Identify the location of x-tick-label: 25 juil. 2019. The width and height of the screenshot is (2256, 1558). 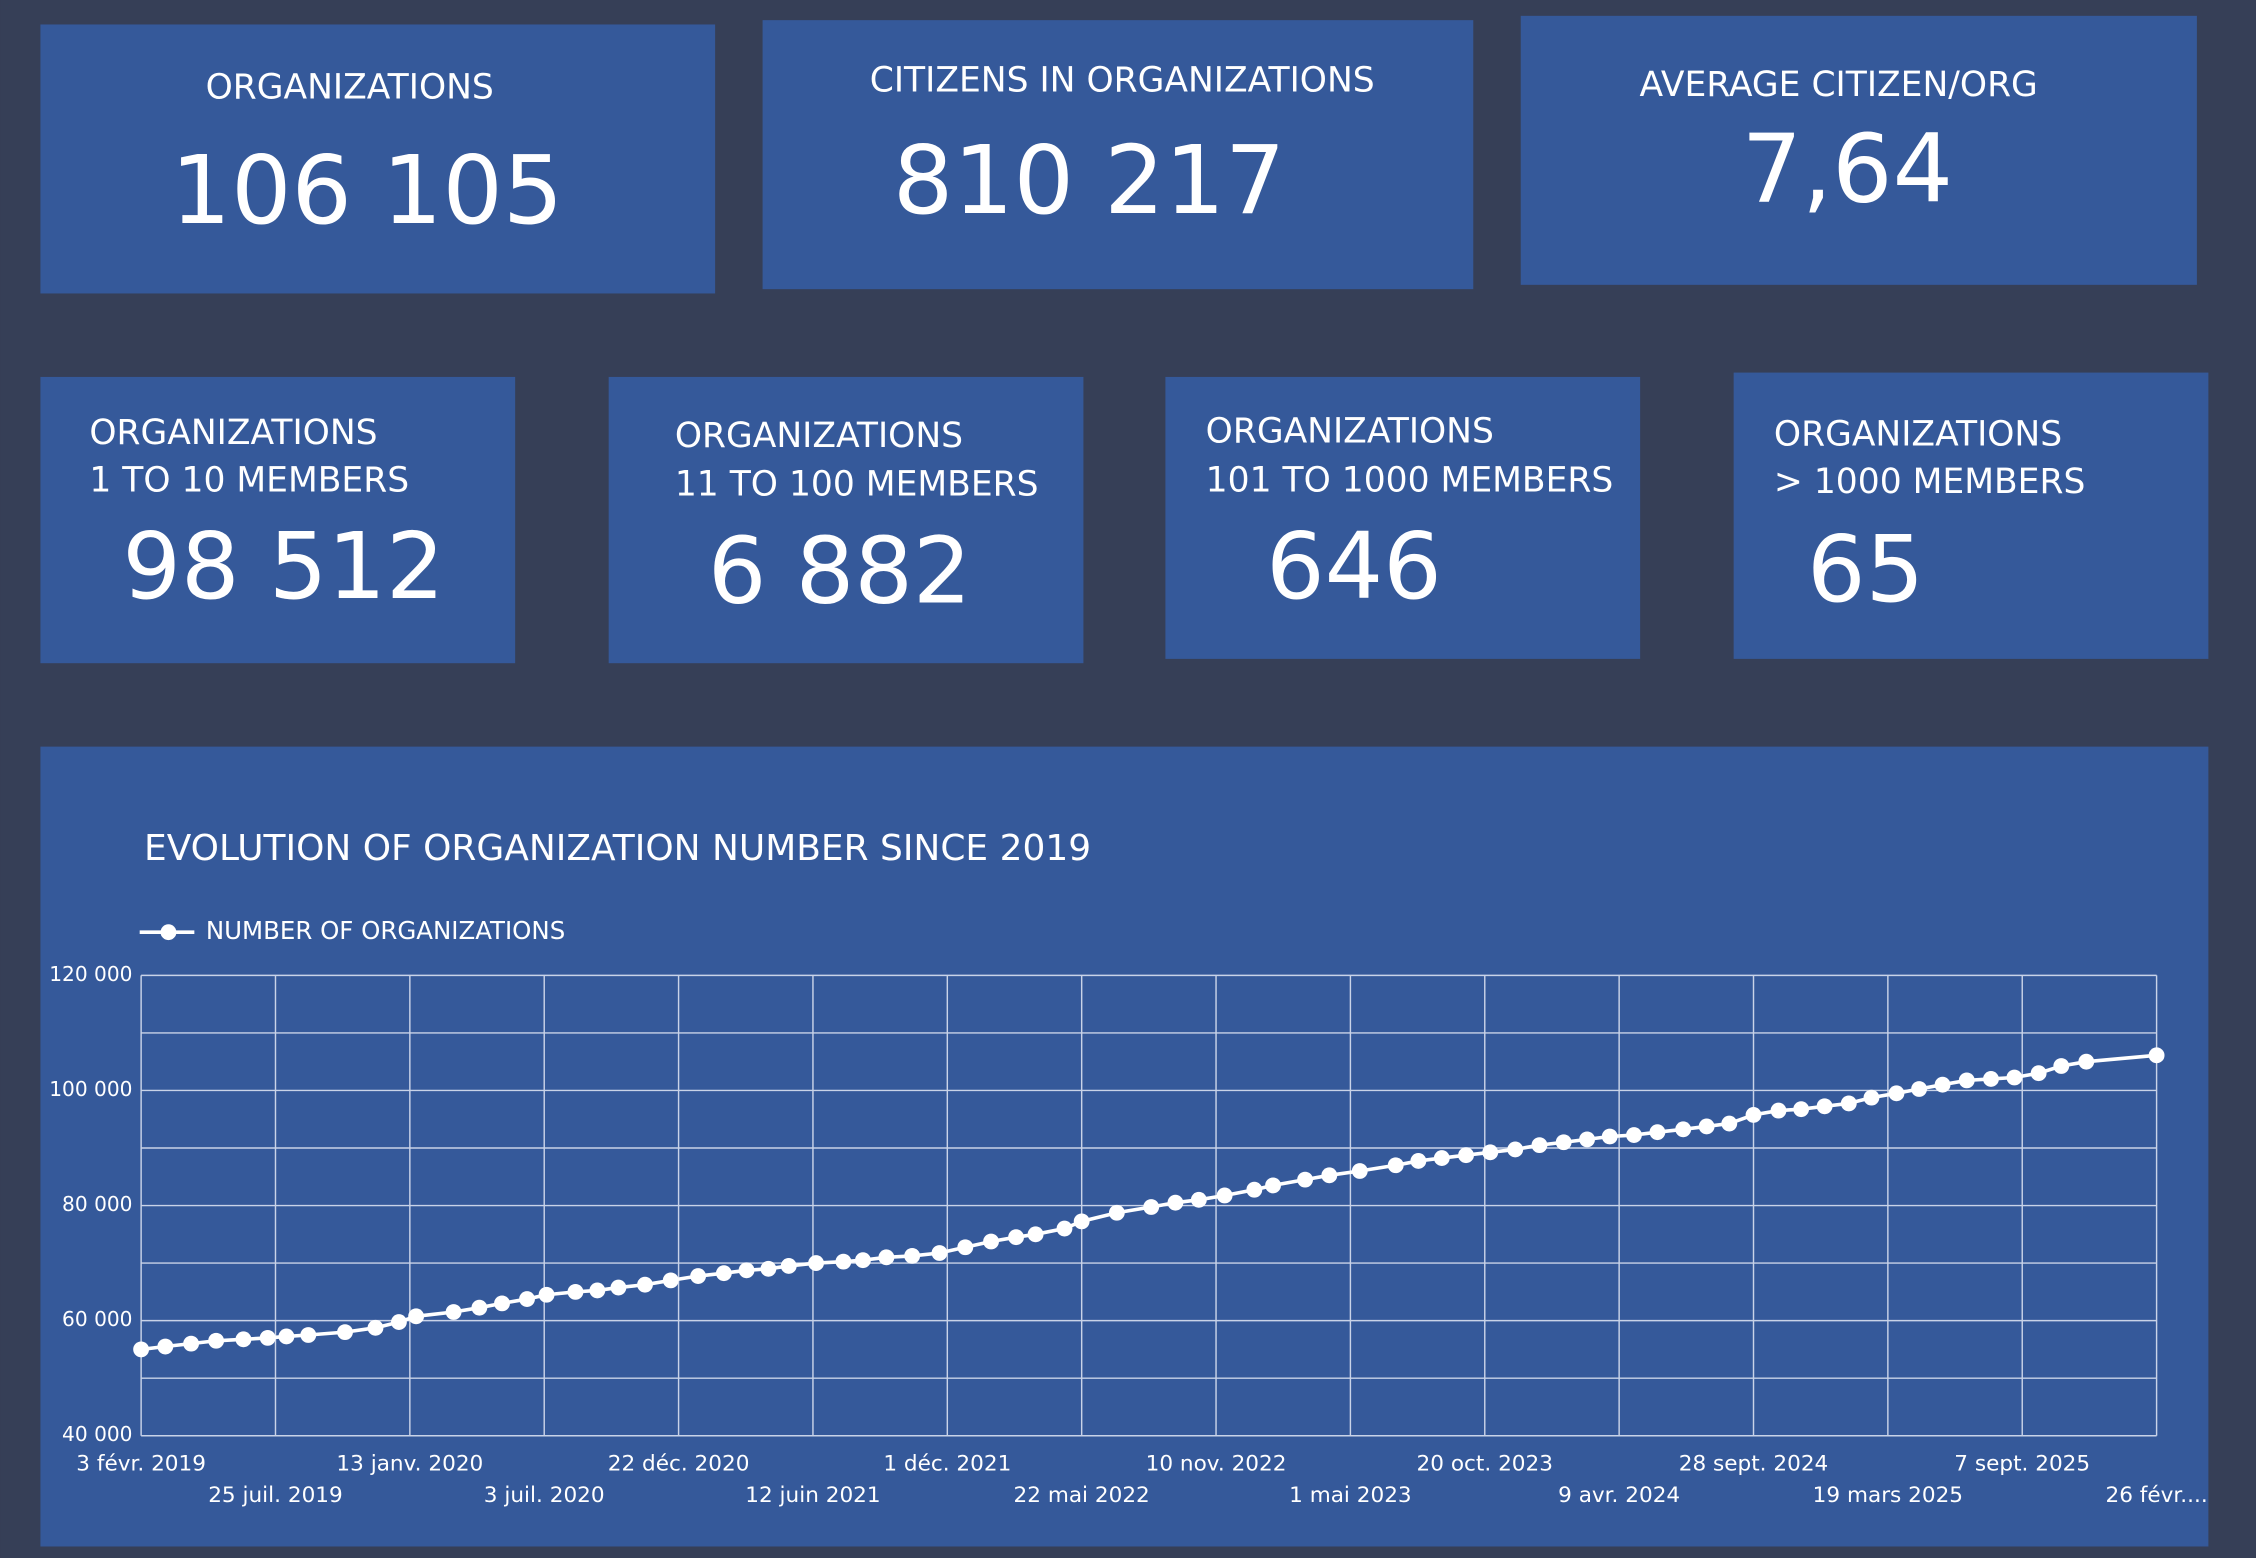
(275, 1495).